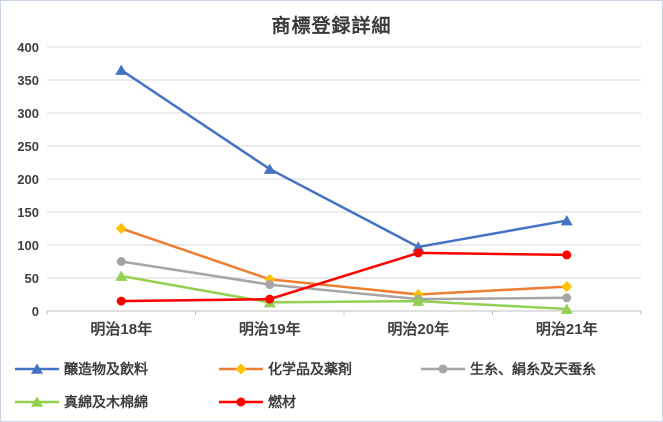 The height and width of the screenshot is (422, 663). What do you see at coordinates (35, 311) in the screenshot?
I see `y-axis-tick-label: 0` at bounding box center [35, 311].